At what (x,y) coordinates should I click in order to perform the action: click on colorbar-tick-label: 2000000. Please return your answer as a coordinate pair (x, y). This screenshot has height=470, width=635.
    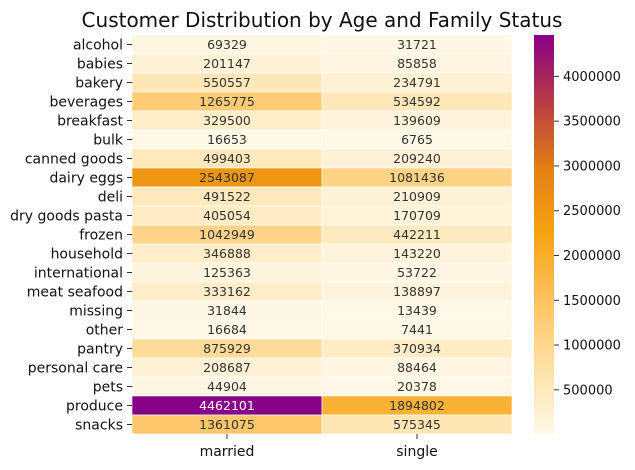
    Looking at the image, I should click on (592, 256).